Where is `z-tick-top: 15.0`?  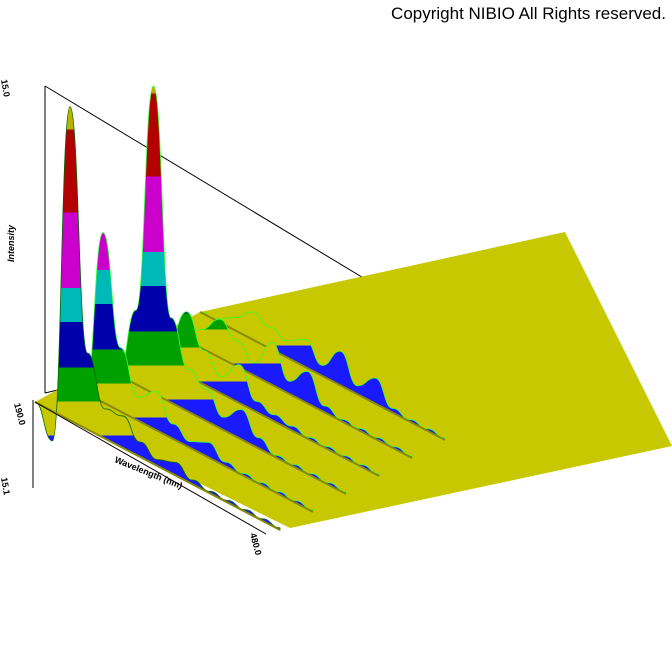 z-tick-top: 15.0 is located at coordinates (6, 88).